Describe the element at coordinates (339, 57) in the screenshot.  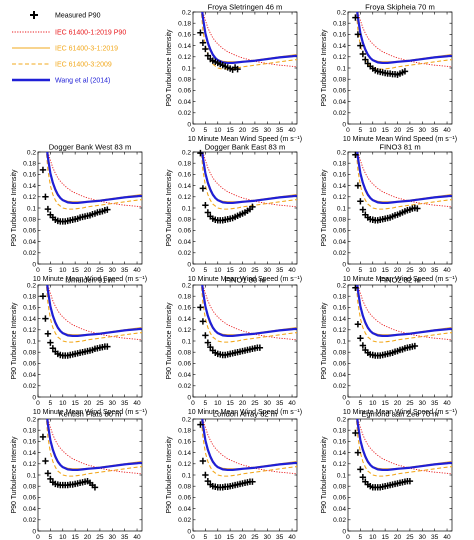
I see `y-tick-label: 0.12` at that location.